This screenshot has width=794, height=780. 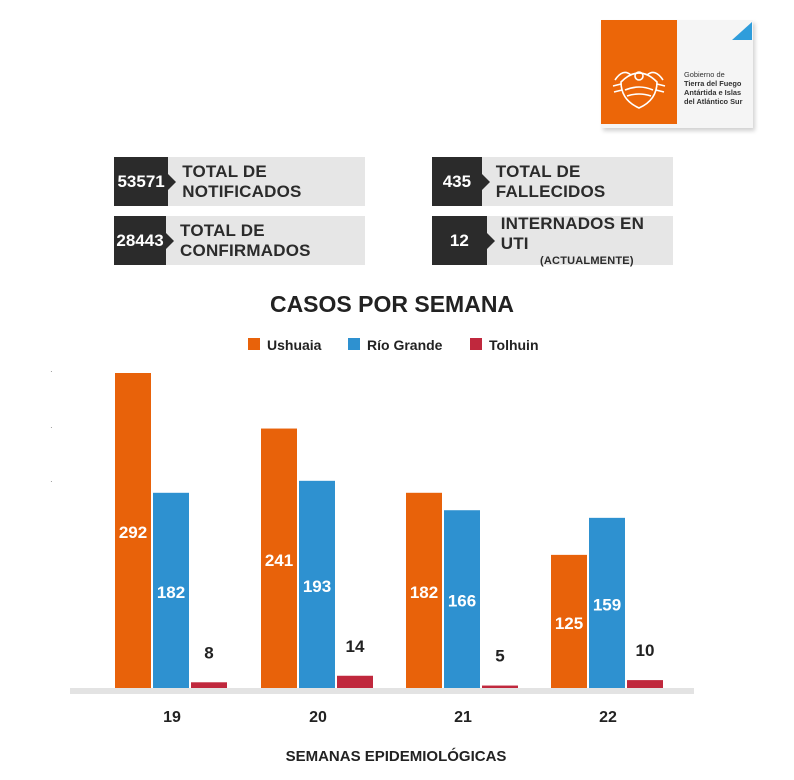 I want to click on stat-notificados-value: 53571, so click(x=145, y=181).